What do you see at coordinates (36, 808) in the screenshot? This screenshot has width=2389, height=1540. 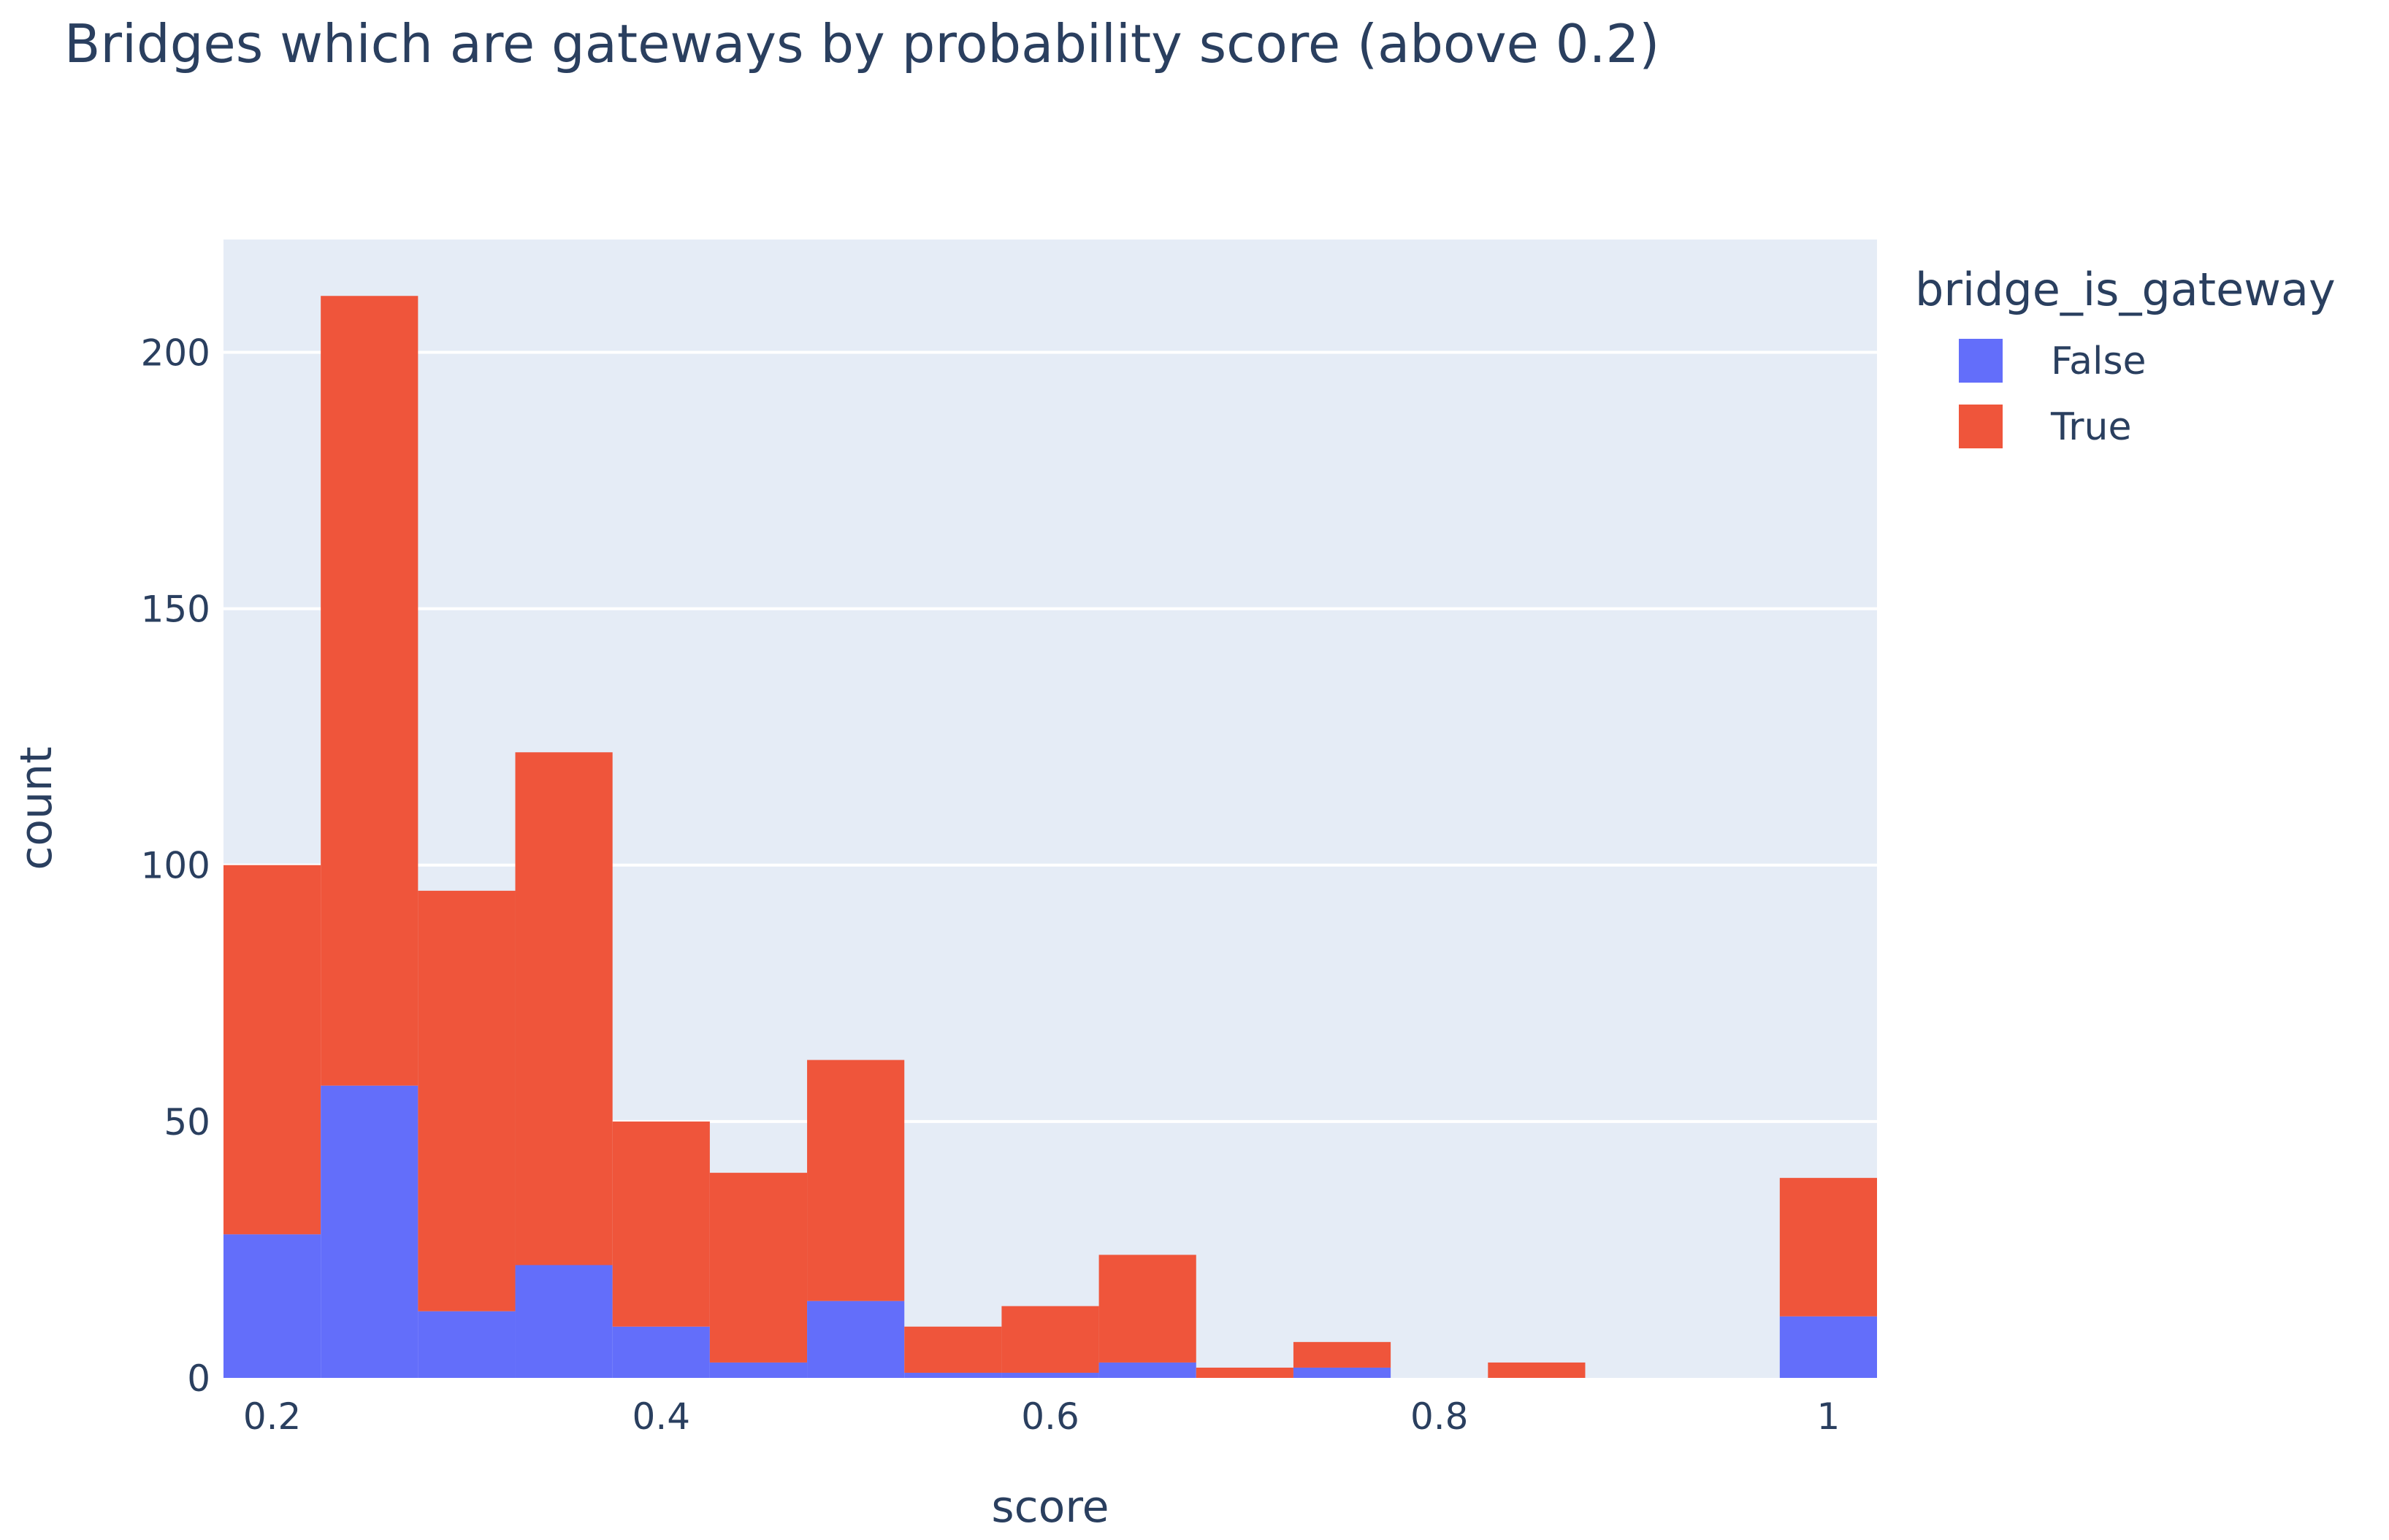 I see `y-axis-title: count` at bounding box center [36, 808].